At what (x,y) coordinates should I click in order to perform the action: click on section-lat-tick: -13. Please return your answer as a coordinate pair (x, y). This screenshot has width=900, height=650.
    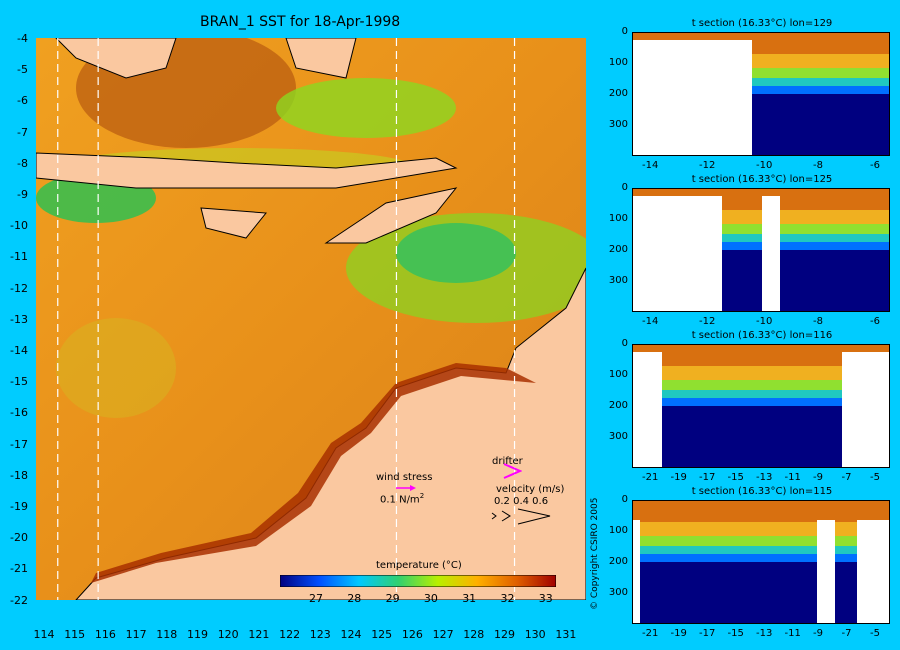
    Looking at the image, I should click on (764, 477).